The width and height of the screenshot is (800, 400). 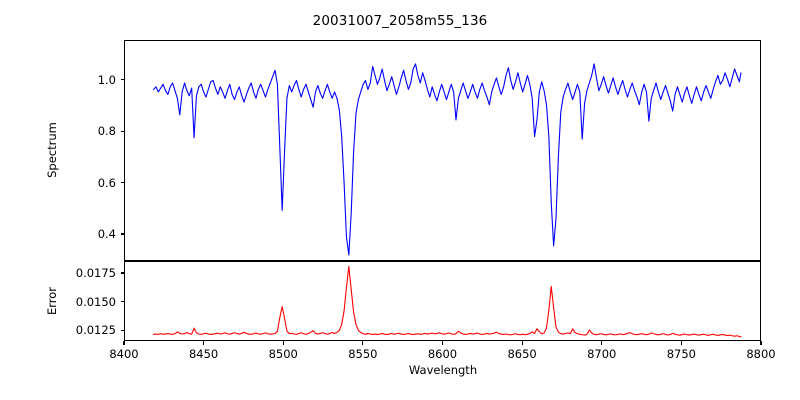 I want to click on x-ticklabel: 8700, so click(x=602, y=354).